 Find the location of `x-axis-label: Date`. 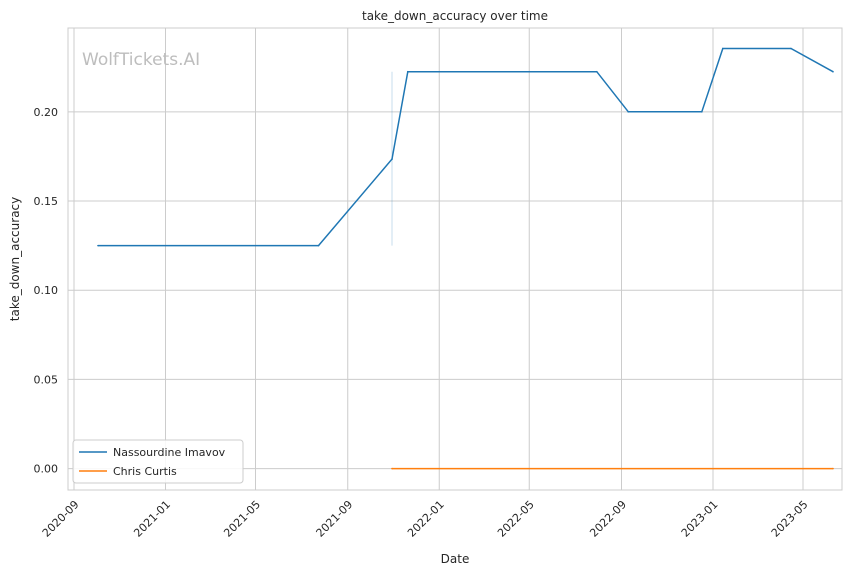

x-axis-label: Date is located at coordinates (455, 559).